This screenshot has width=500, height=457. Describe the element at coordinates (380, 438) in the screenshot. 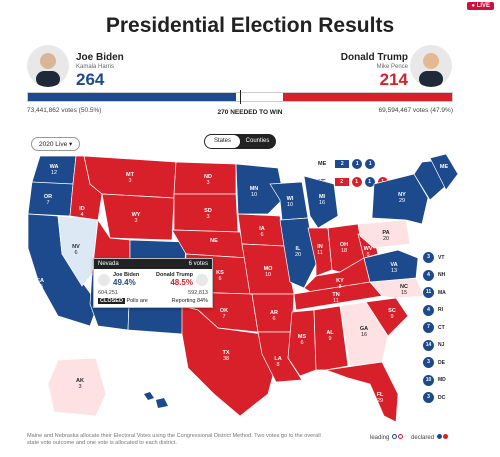

I see `legend-leading: leading` at that location.